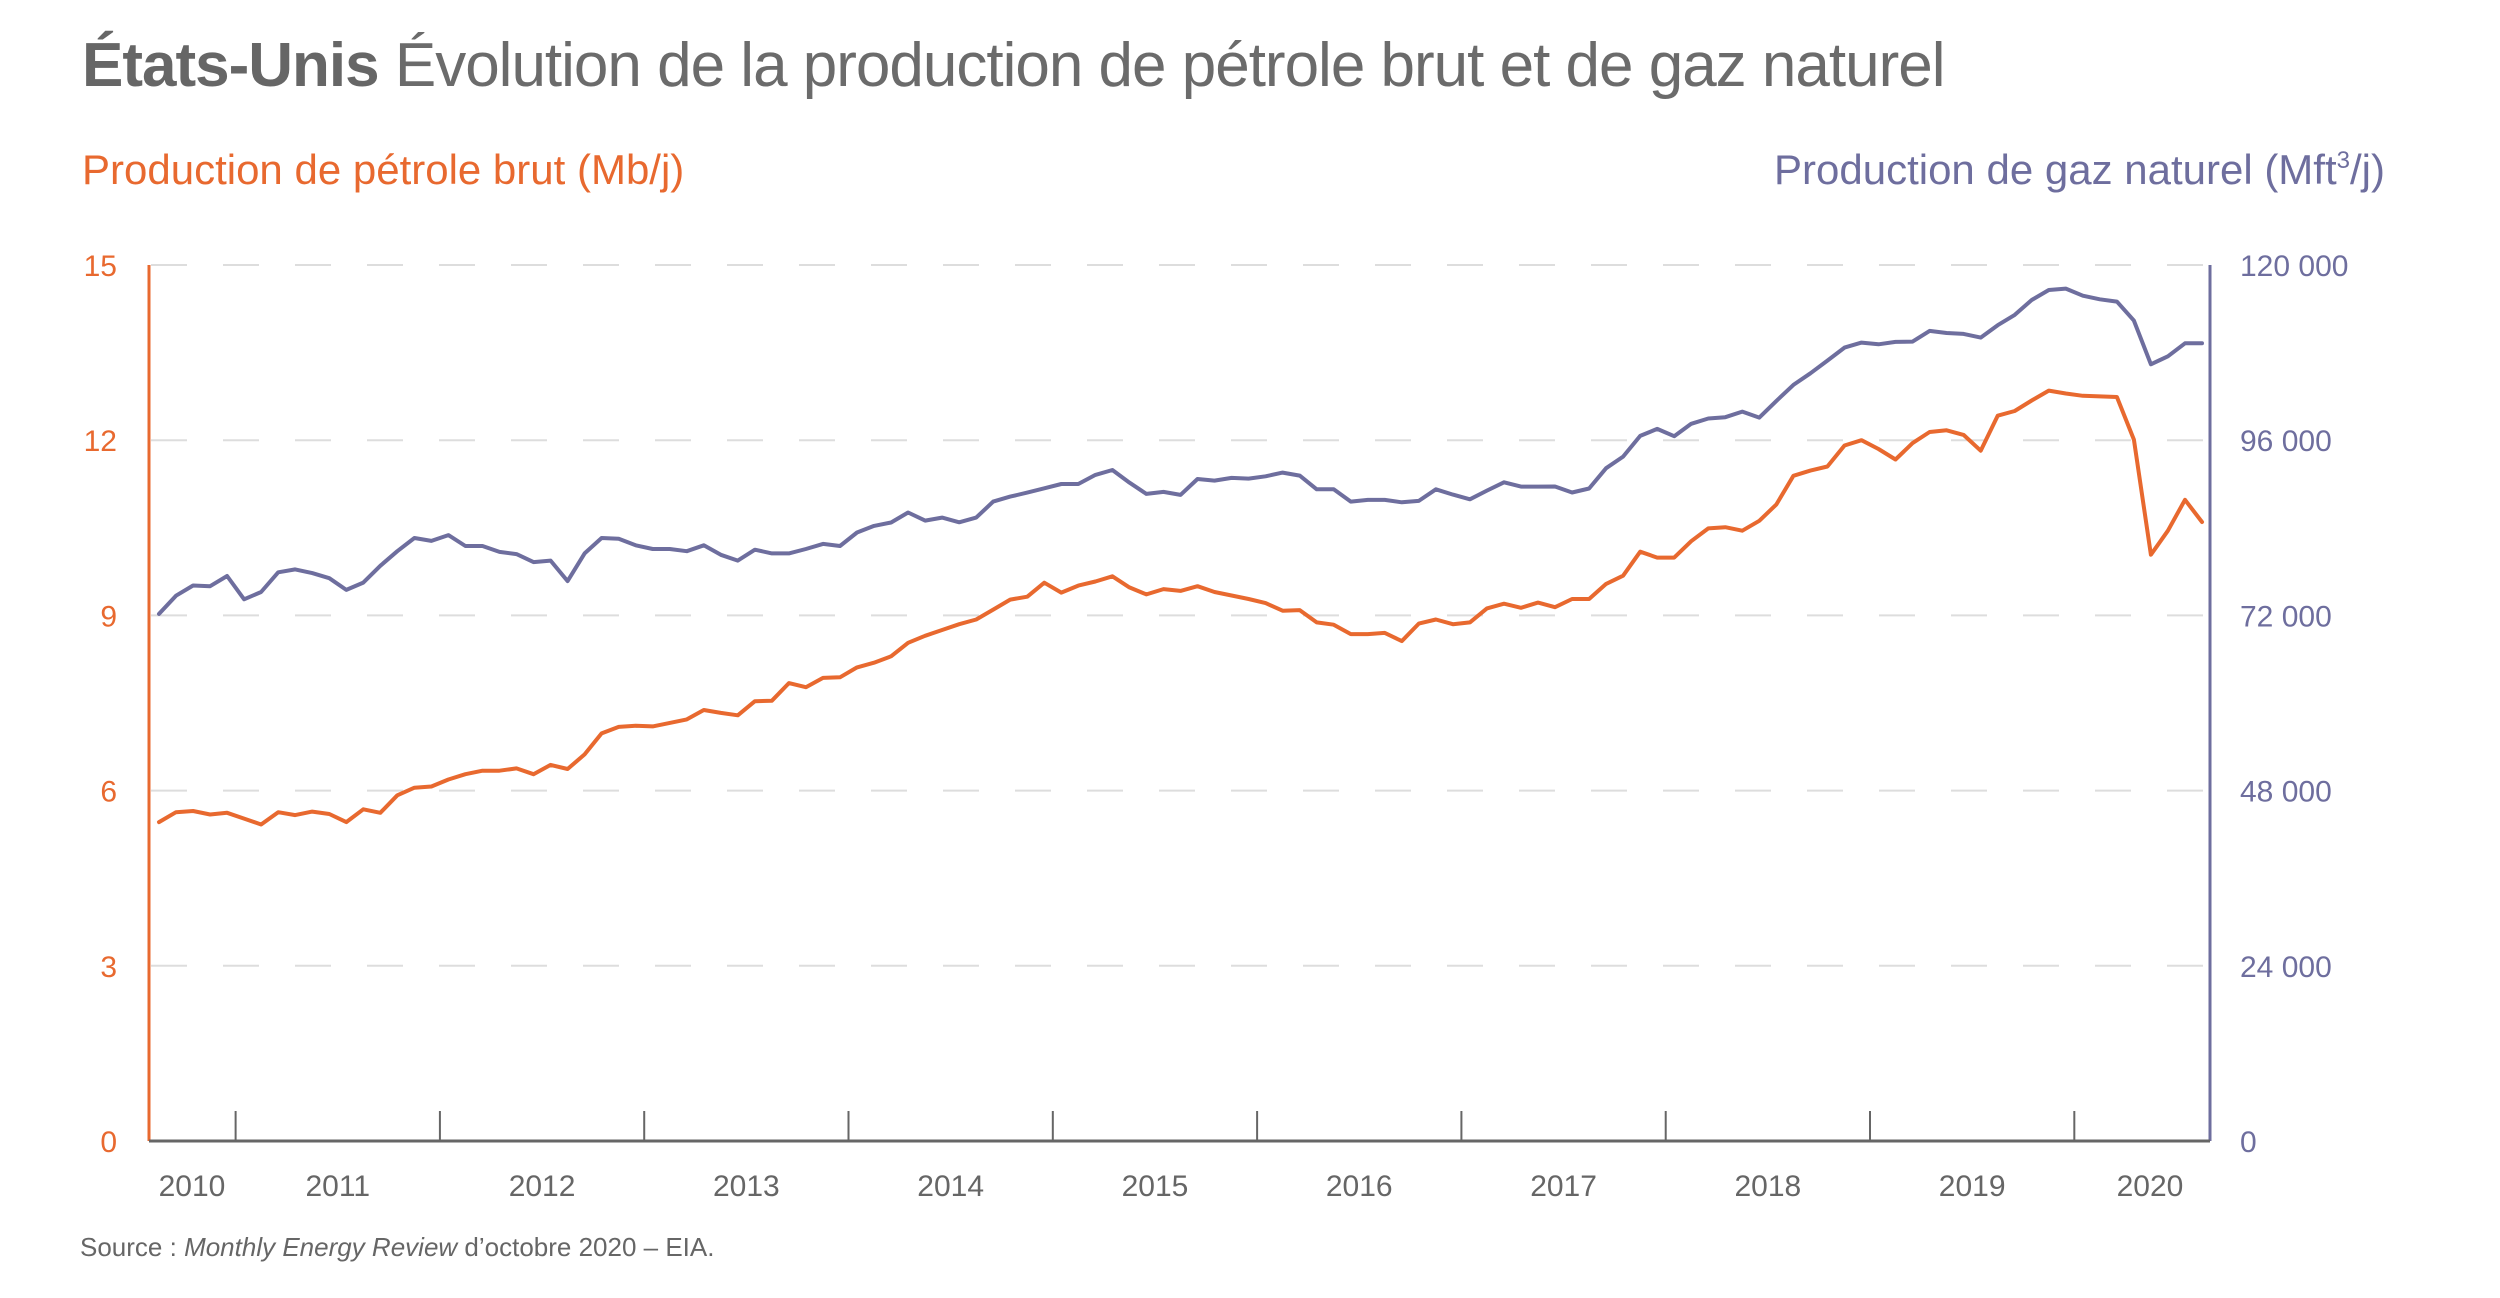  I want to click on right-tick-label: 0, so click(2248, 1142).